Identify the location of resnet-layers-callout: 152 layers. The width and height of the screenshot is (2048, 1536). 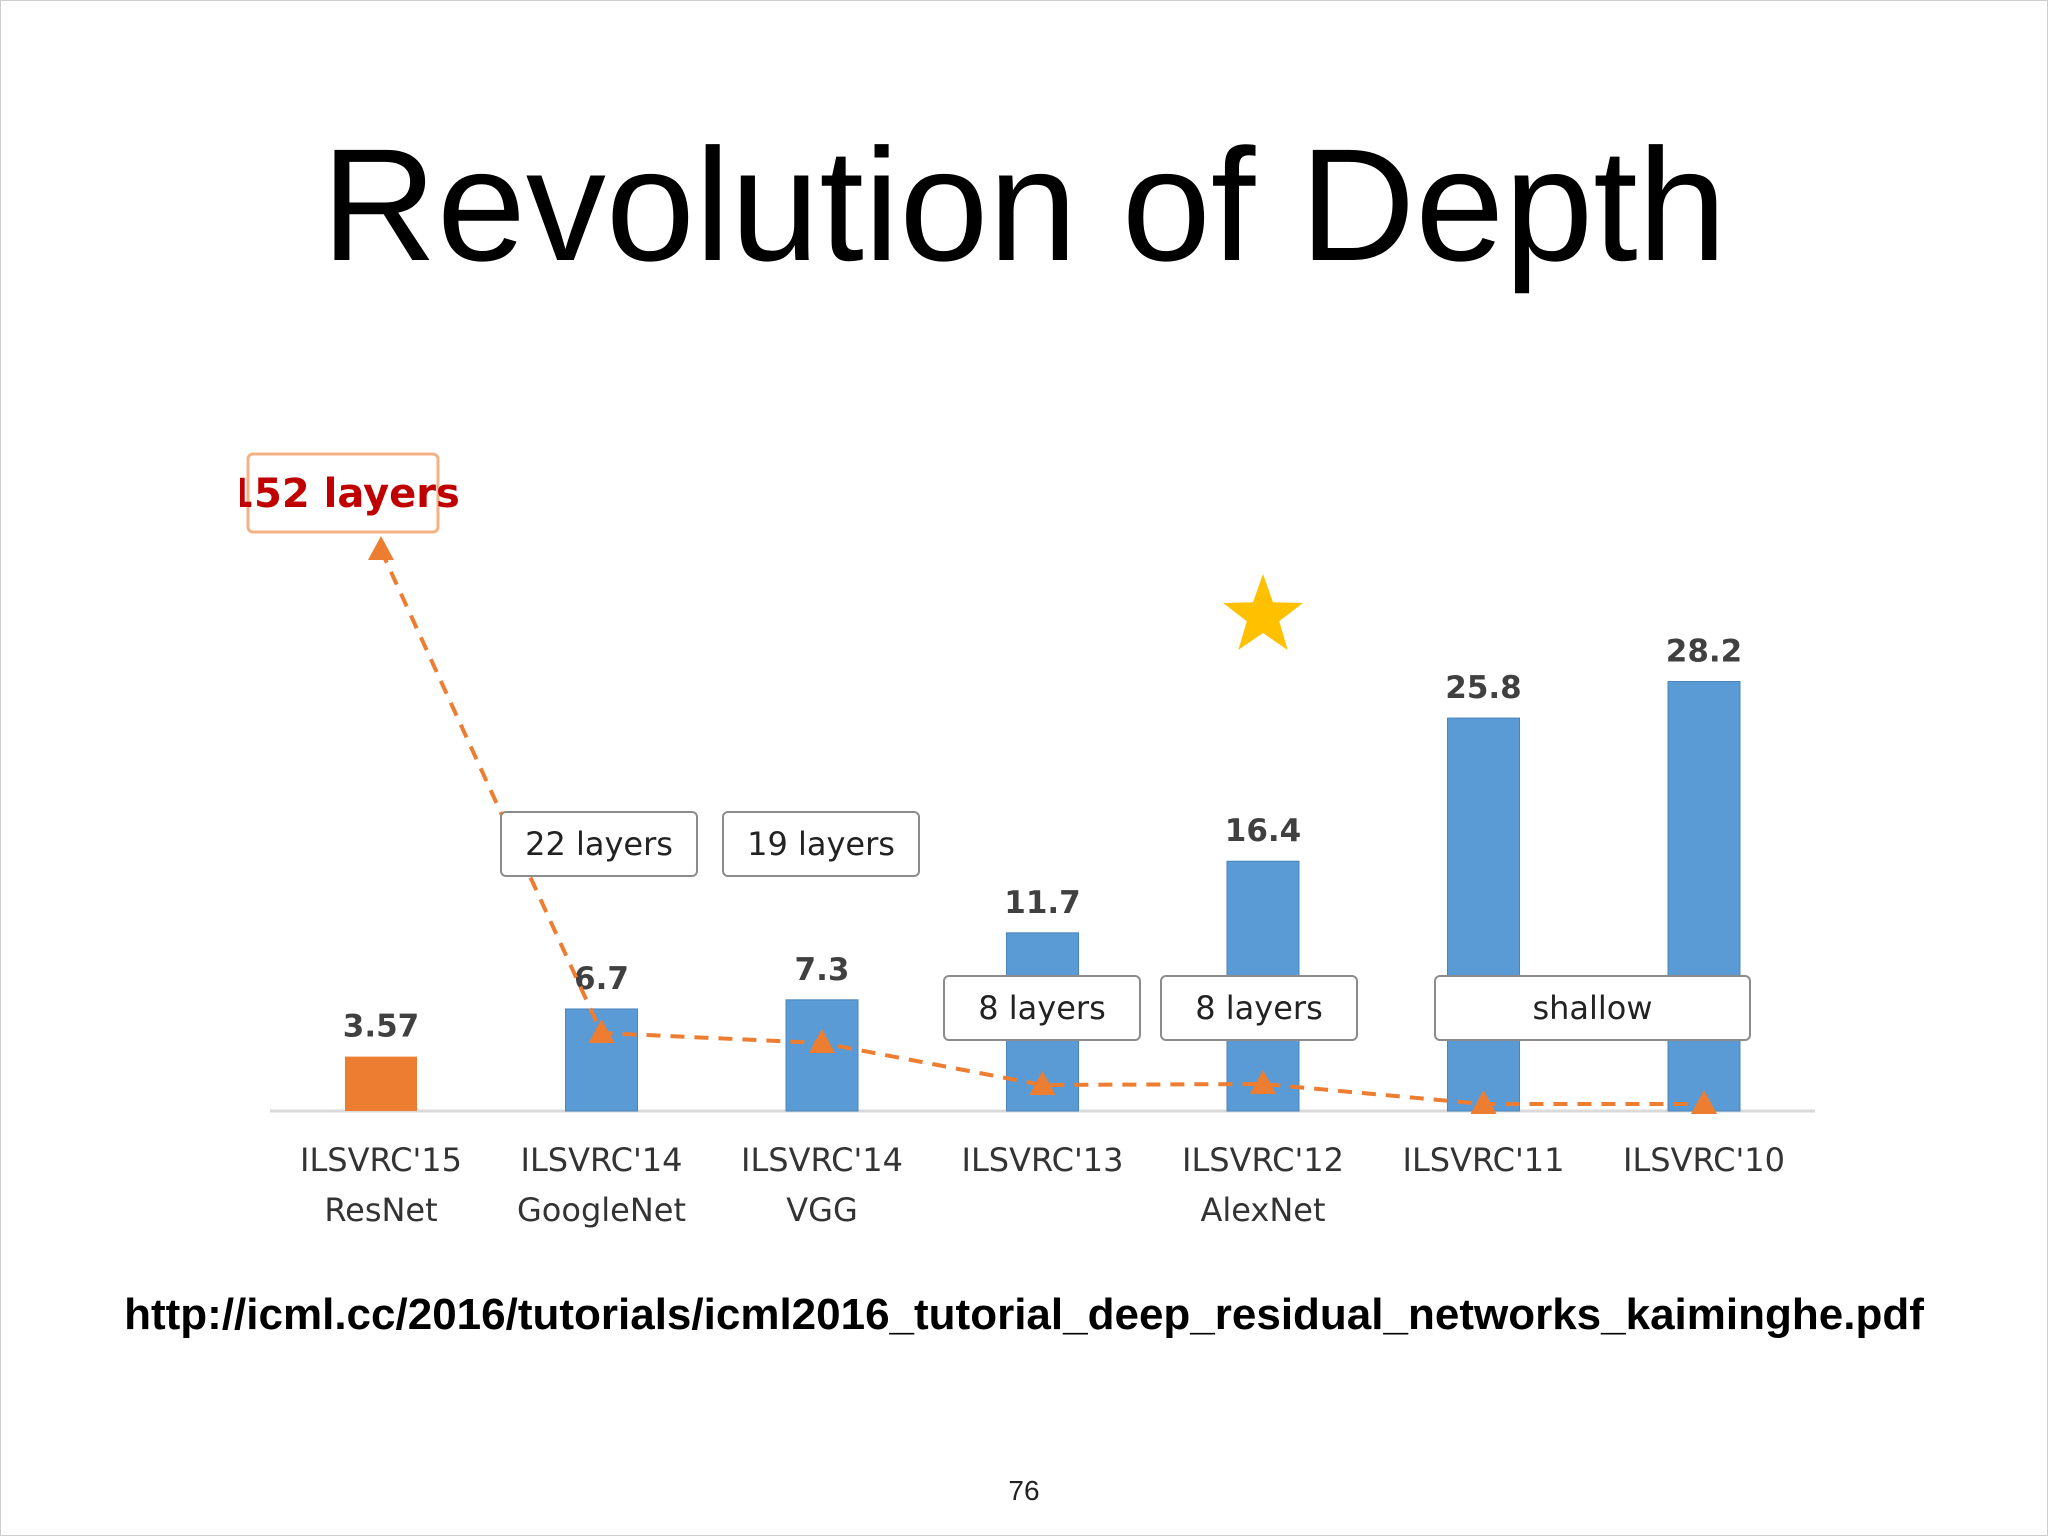
(350, 493).